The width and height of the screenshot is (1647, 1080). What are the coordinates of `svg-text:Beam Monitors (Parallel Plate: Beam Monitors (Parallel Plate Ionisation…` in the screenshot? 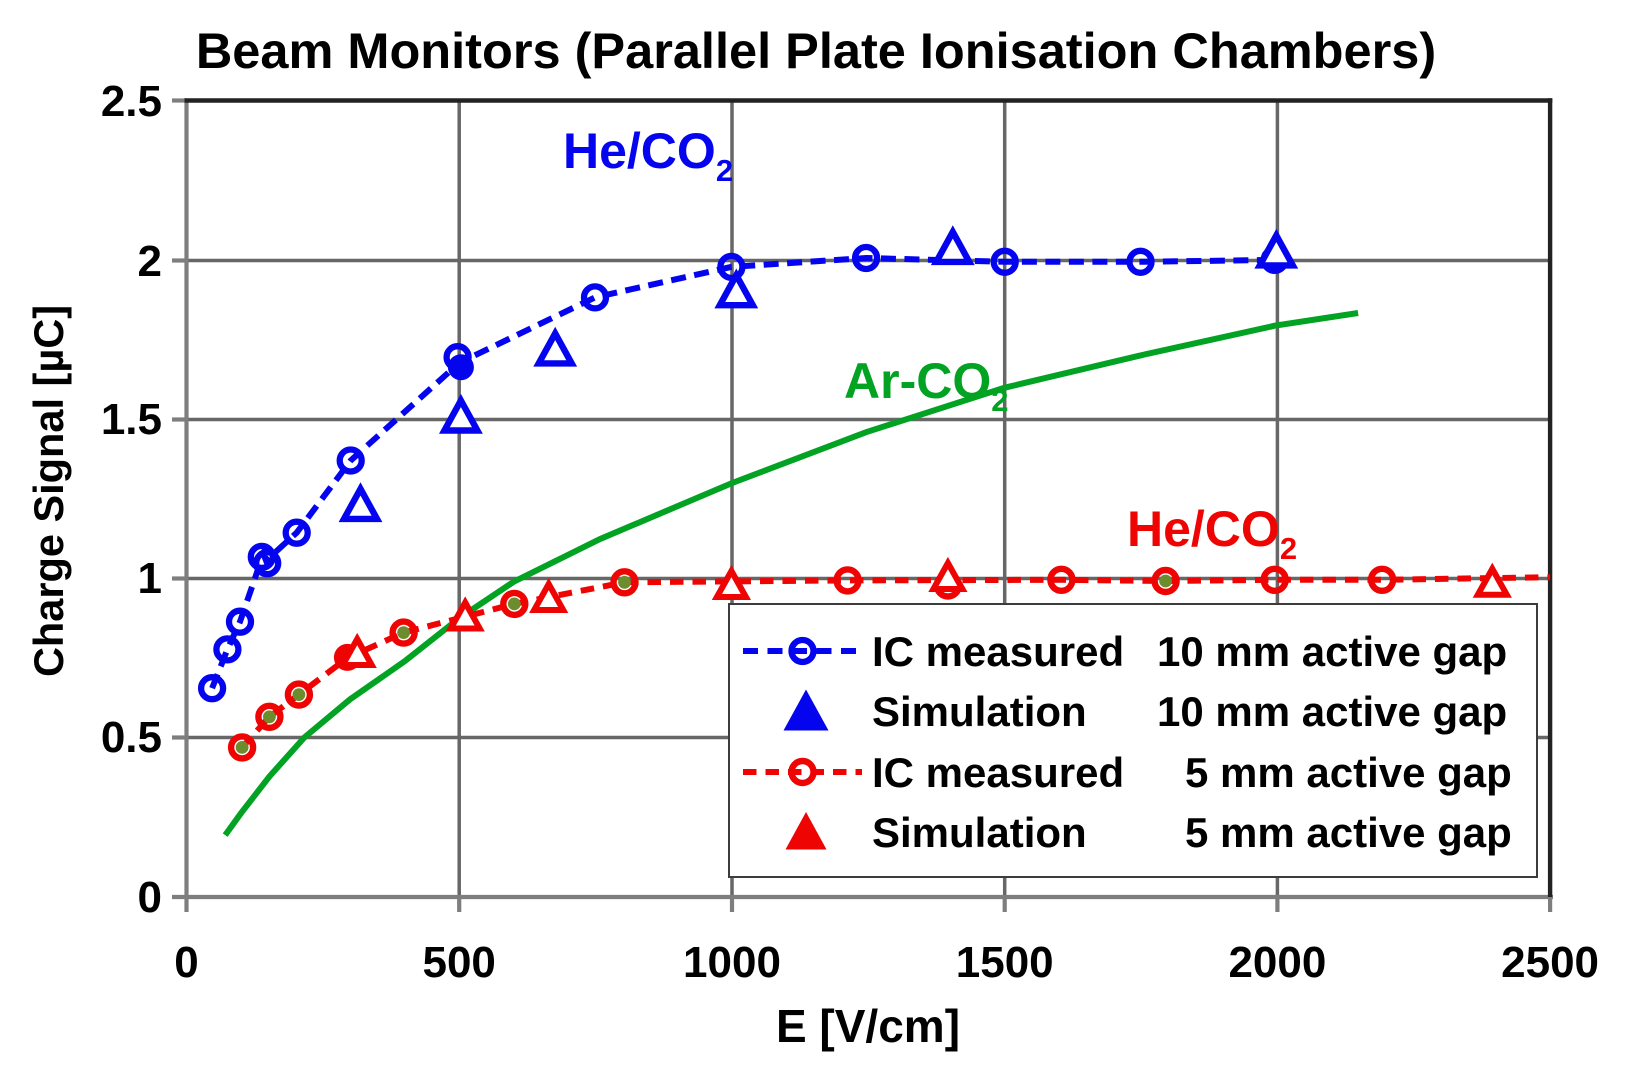 It's located at (816, 50).